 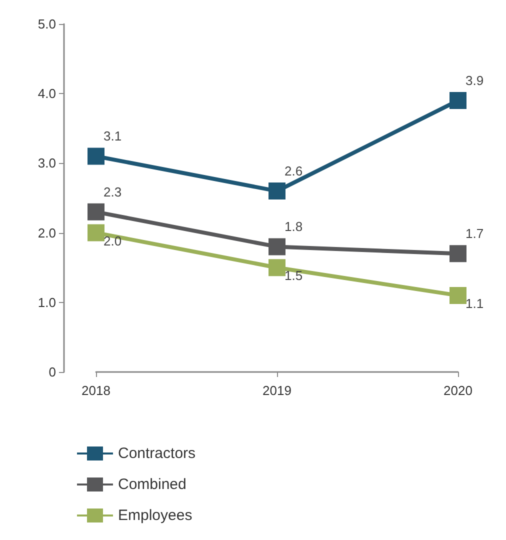 What do you see at coordinates (113, 136) in the screenshot?
I see `data-label: 3.1` at bounding box center [113, 136].